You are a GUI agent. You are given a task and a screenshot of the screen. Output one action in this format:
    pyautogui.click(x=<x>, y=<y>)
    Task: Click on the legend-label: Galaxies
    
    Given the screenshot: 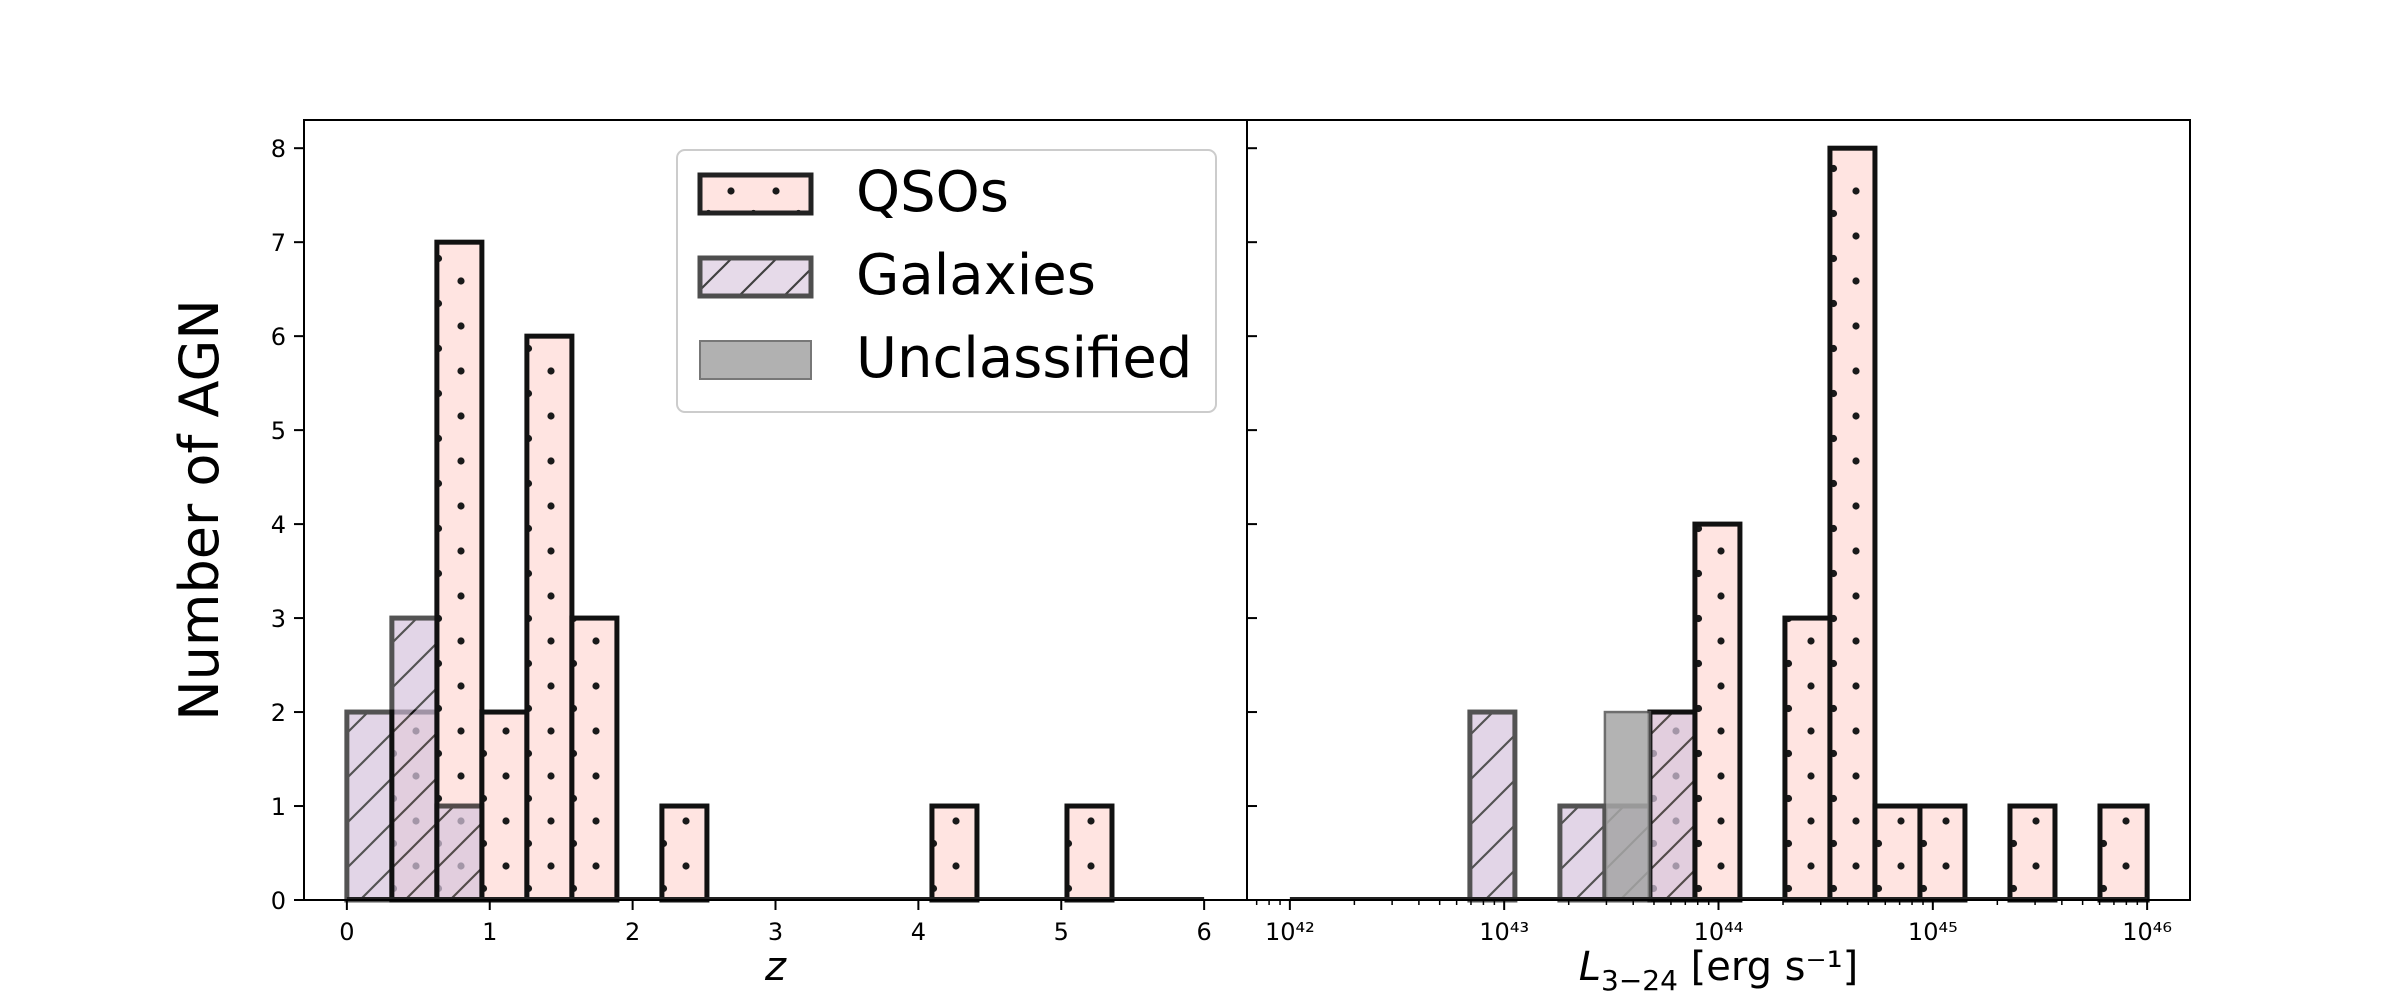 What is the action you would take?
    pyautogui.click(x=976, y=275)
    